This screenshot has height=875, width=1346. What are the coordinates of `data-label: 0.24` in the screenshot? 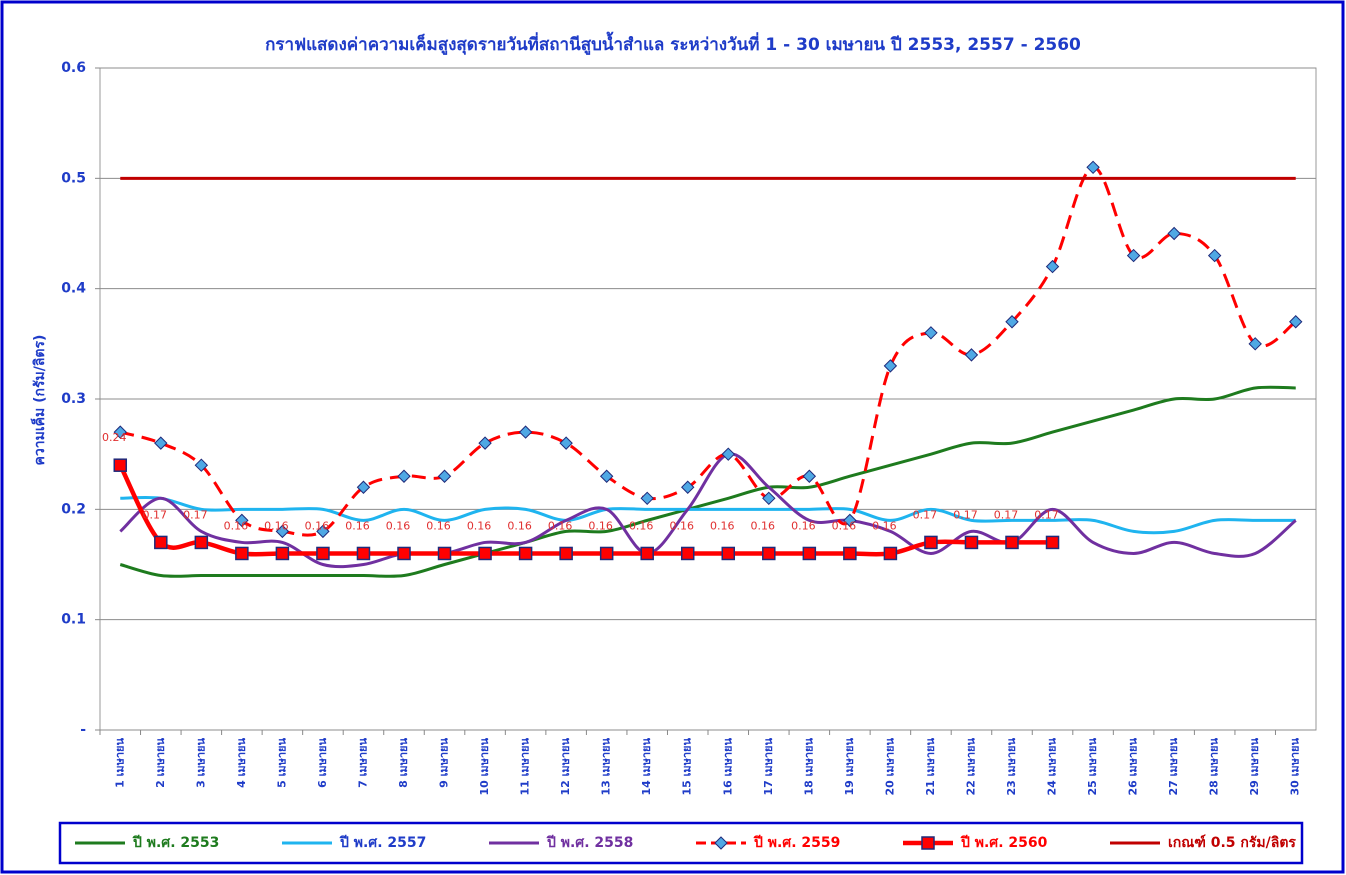 It's located at (114, 437).